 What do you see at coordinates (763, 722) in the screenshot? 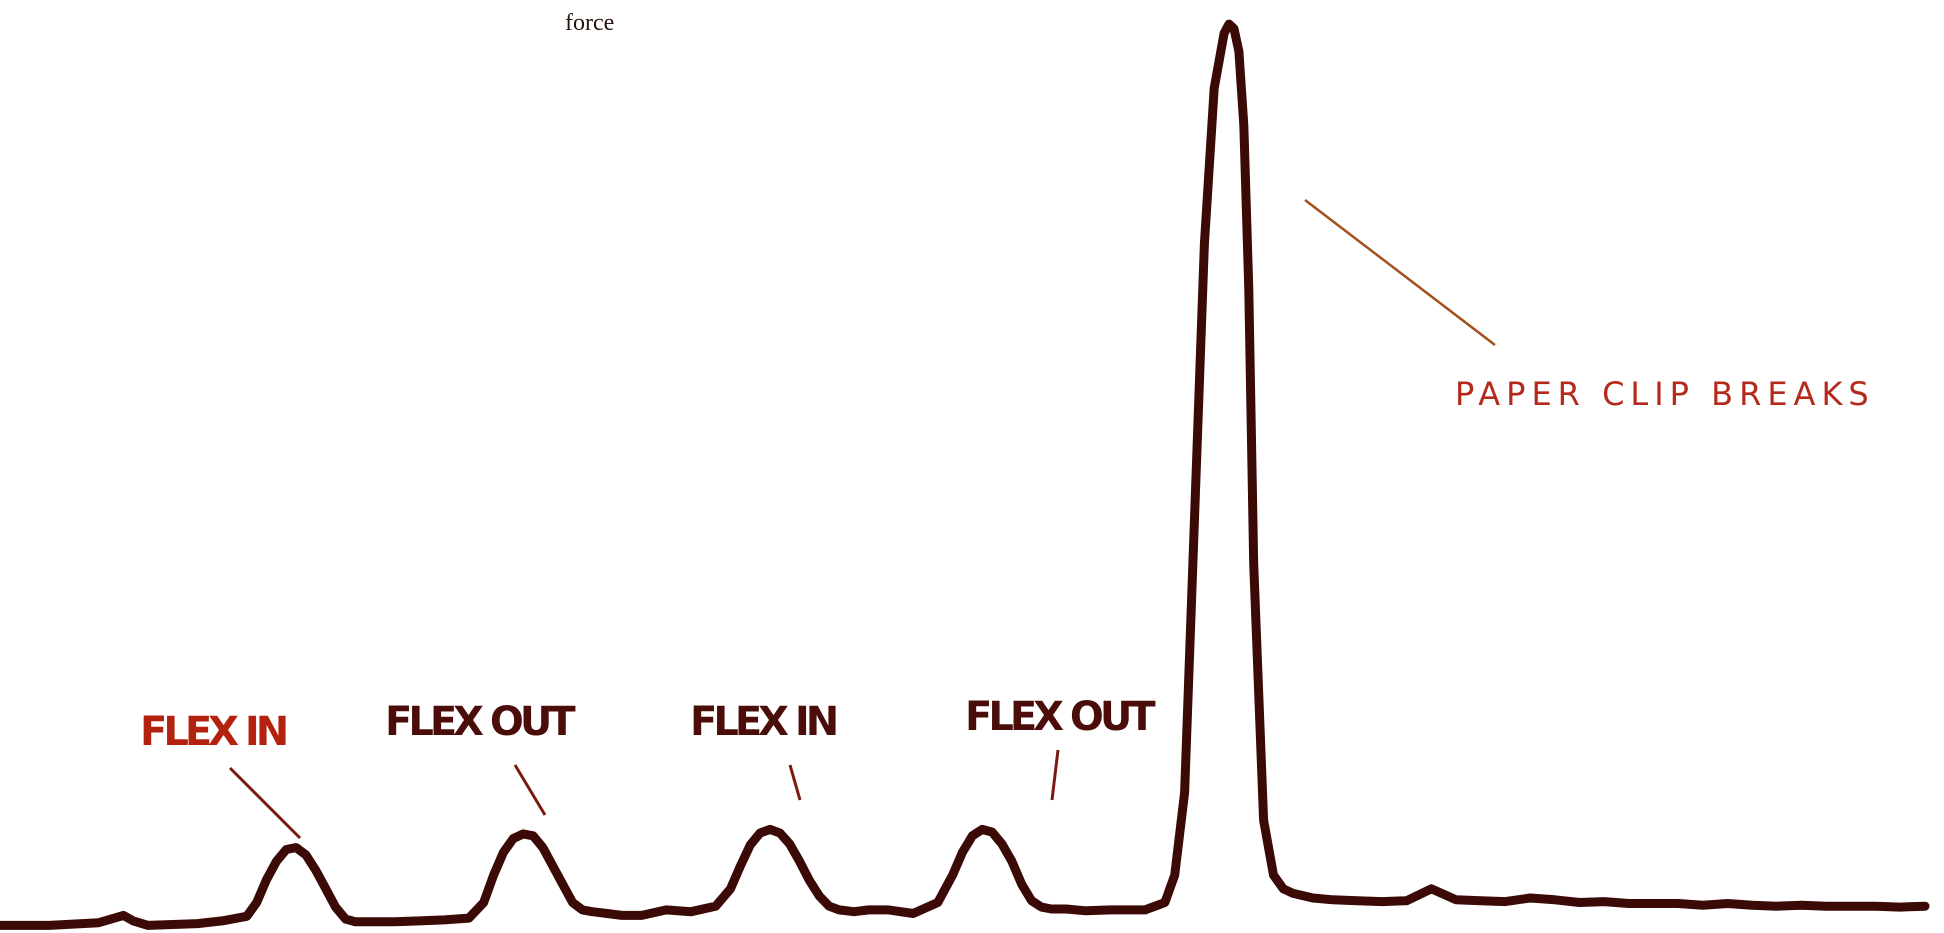
I see `annotation-flex-in-2: FLEX IN` at bounding box center [763, 722].